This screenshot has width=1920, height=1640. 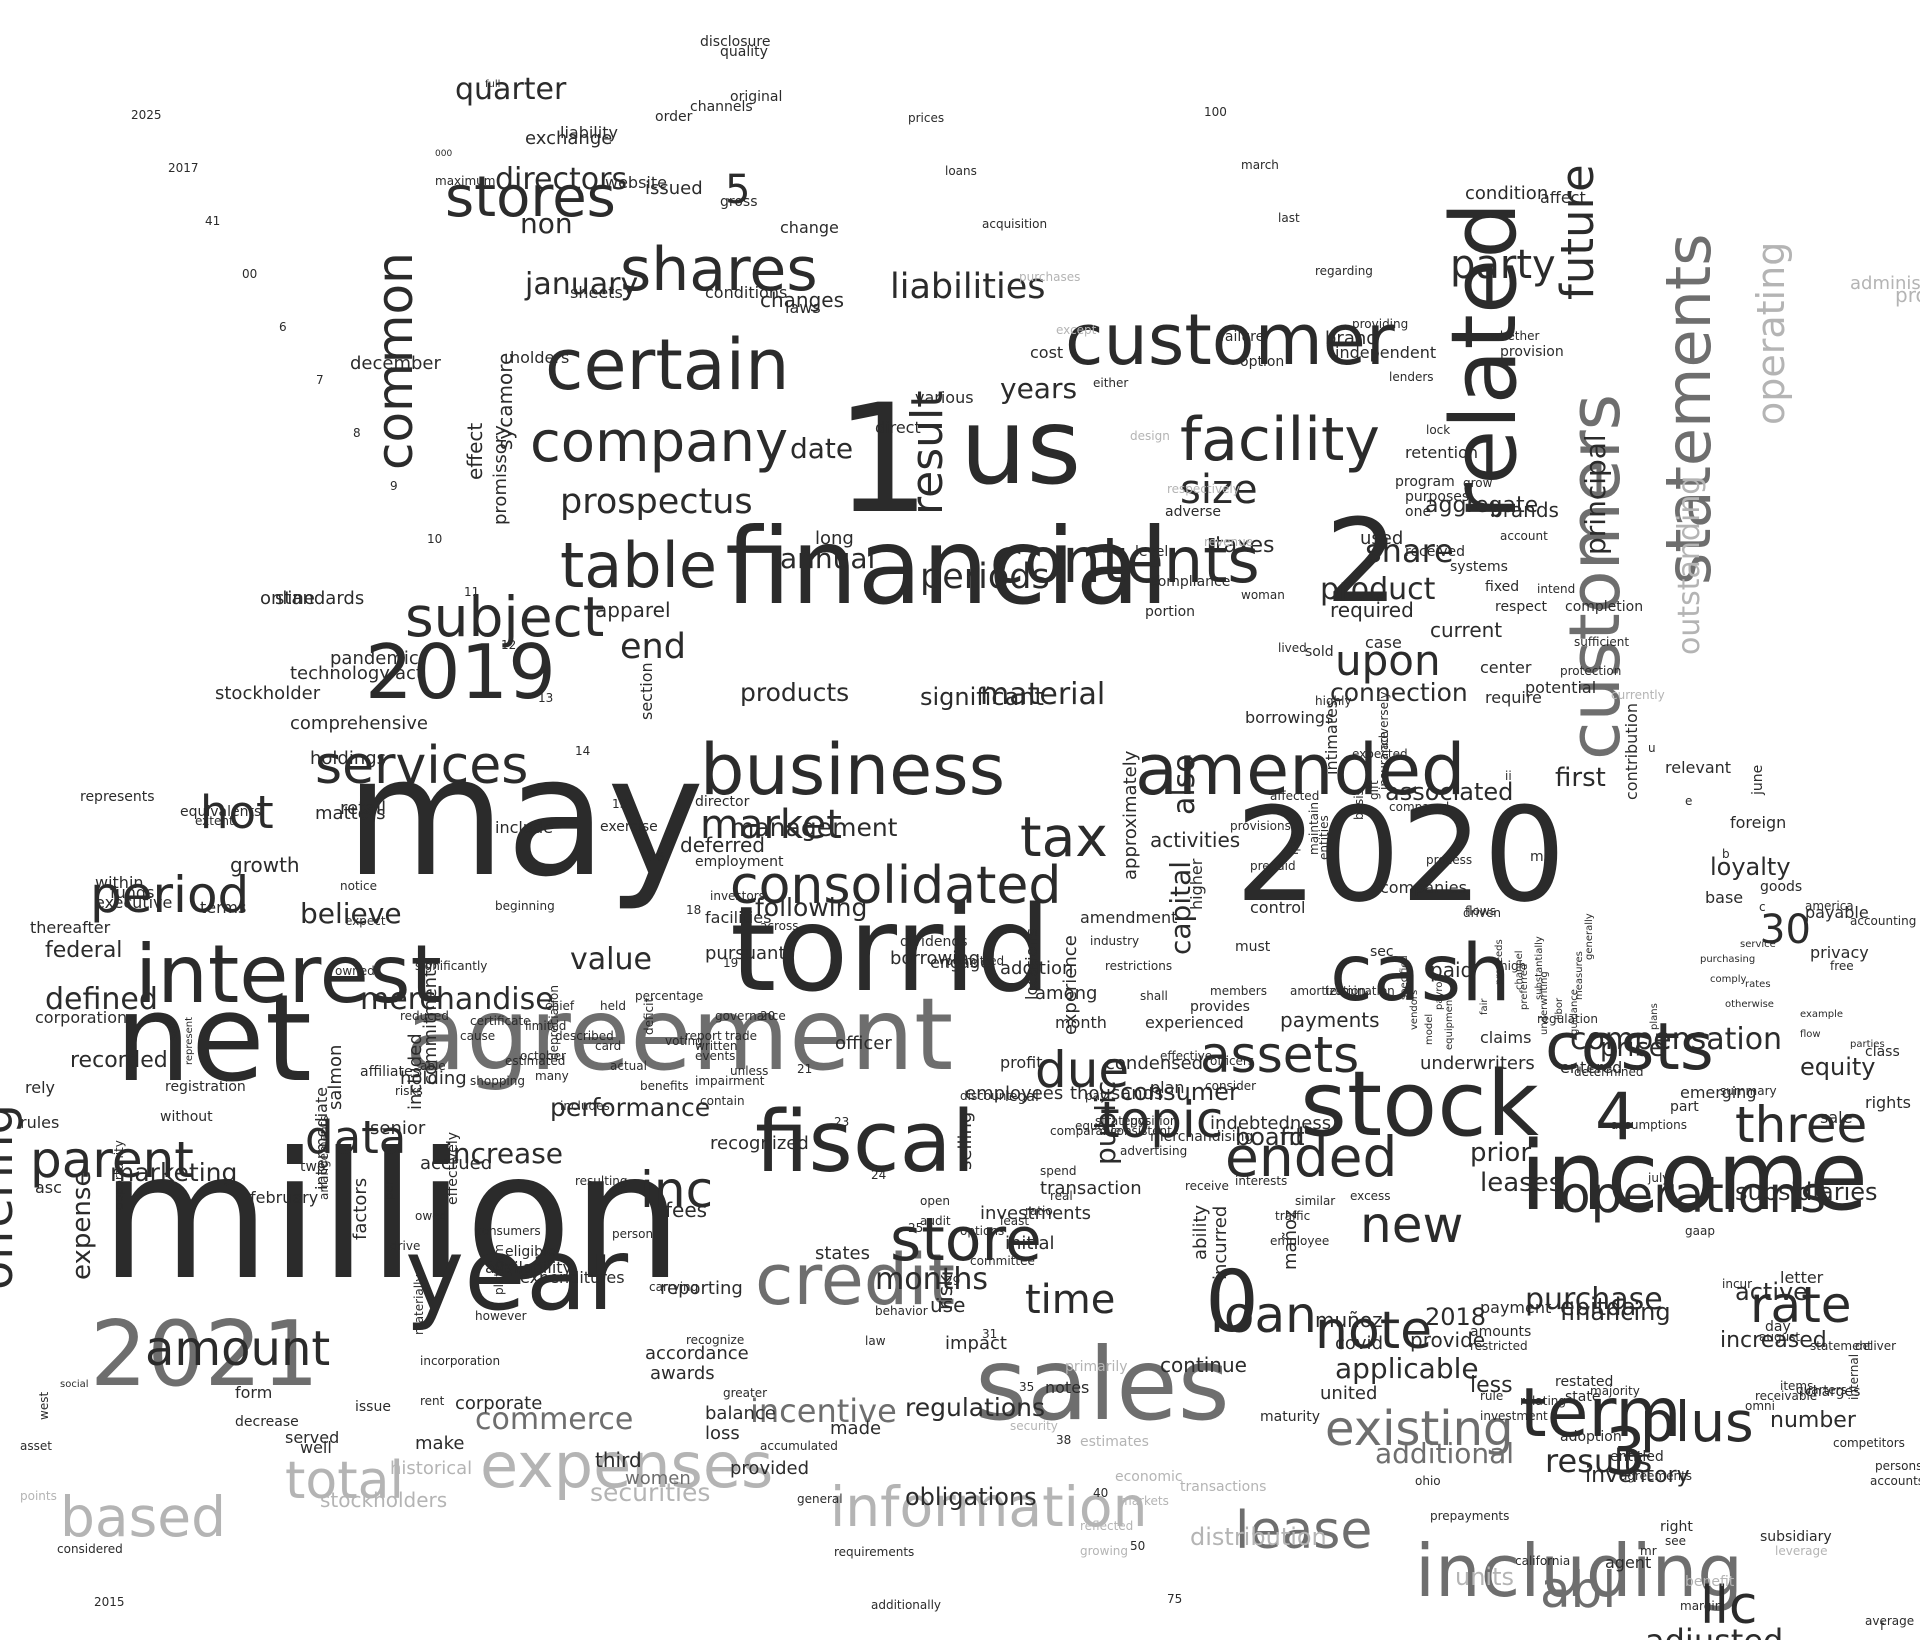 I want to click on cloud-word: markets, so click(x=1144, y=1501).